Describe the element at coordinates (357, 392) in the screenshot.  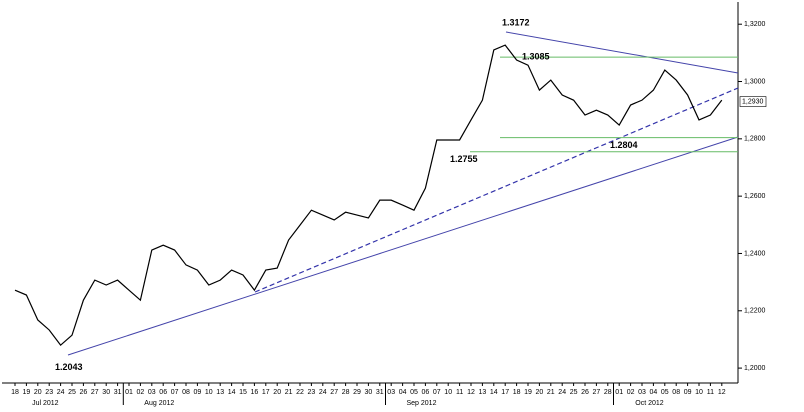
I see `x-tick-label: 29` at that location.